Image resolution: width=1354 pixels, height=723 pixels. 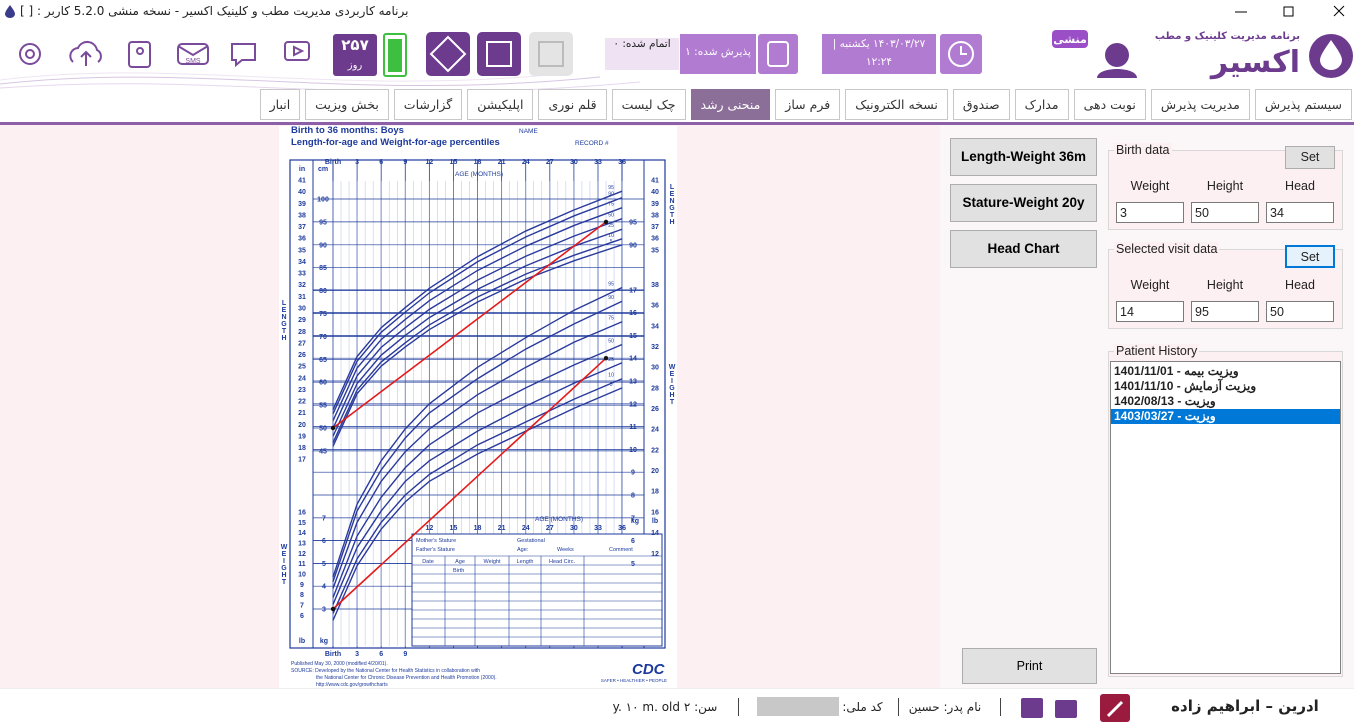 I want to click on tab: چک لیست, so click(x=648, y=104).